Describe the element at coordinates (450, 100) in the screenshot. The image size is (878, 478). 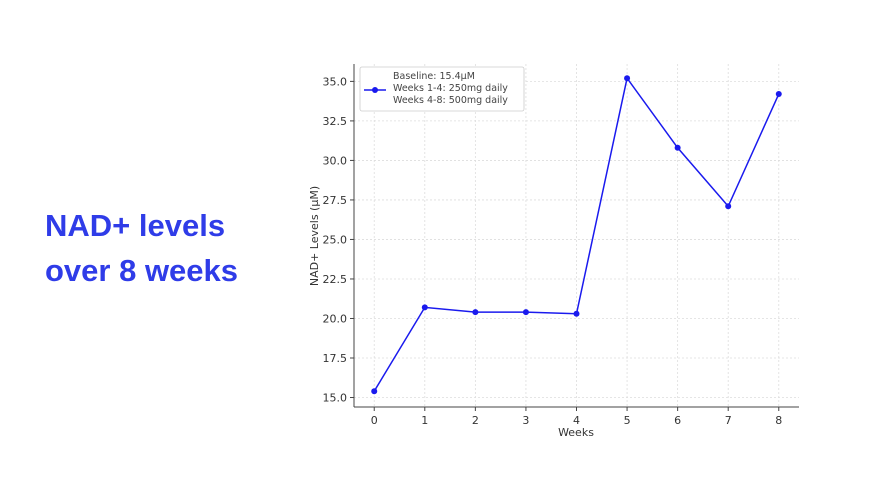
I see `legend-entry-line: Weeks 4-8: 500mg daily` at that location.